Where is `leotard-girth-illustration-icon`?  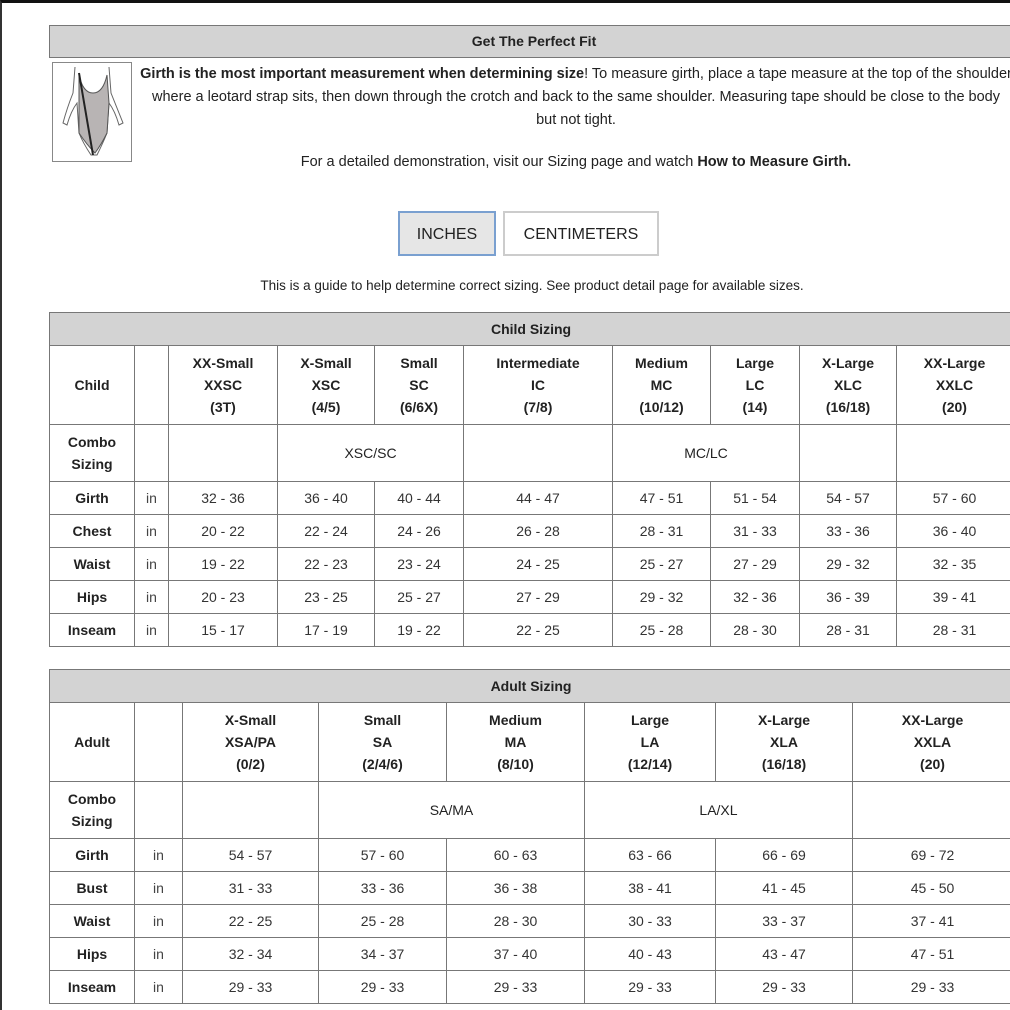 leotard-girth-illustration-icon is located at coordinates (92, 112).